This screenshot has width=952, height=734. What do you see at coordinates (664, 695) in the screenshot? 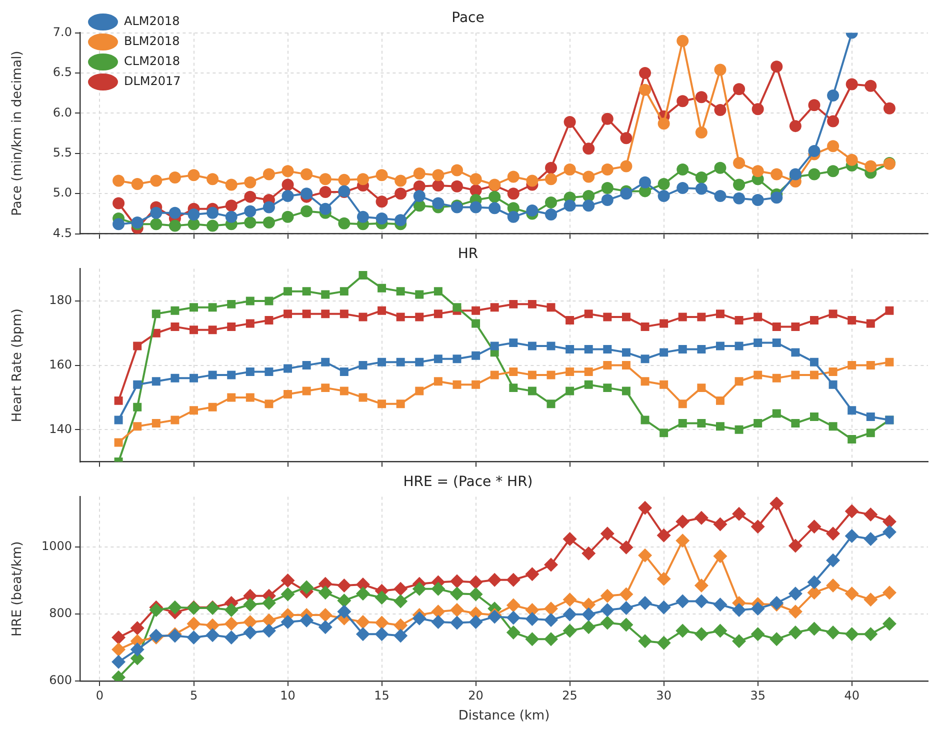
I see `x-tick-label: 30` at bounding box center [664, 695].